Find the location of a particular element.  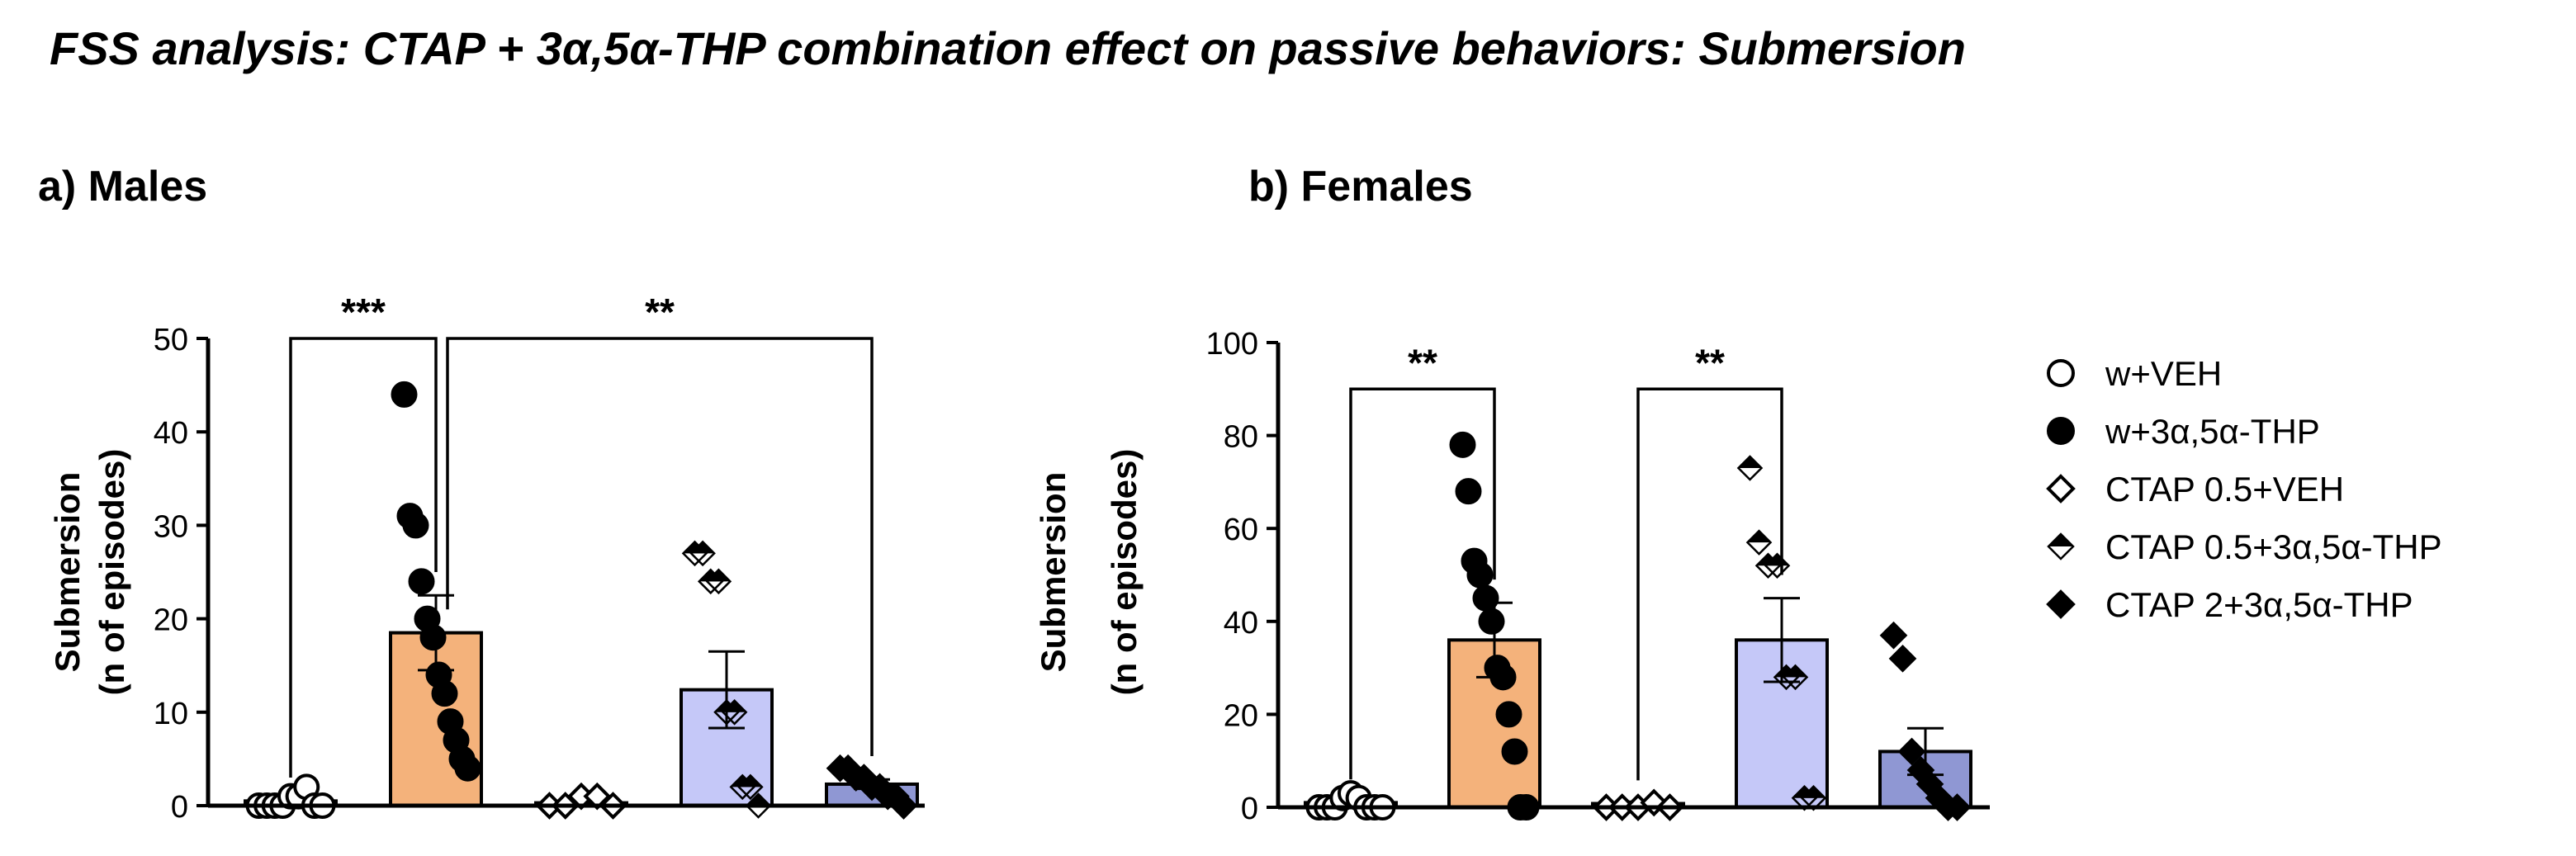

data-point-females-3-1-outline is located at coordinates (1759, 543).